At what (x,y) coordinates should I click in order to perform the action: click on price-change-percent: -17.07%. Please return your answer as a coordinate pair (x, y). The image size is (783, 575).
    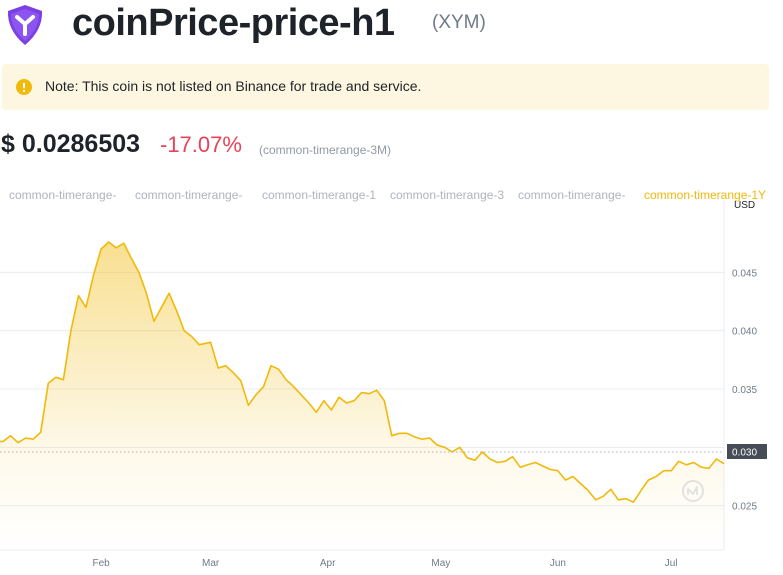
    Looking at the image, I should click on (201, 144).